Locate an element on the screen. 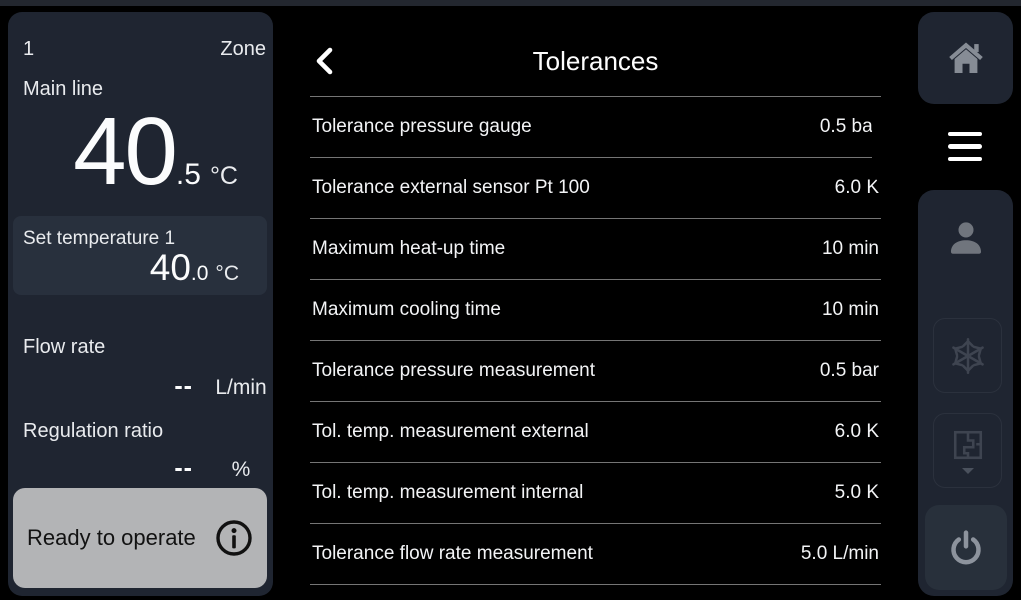 The width and height of the screenshot is (1021, 600). sidebar-item-home is located at coordinates (965, 58).